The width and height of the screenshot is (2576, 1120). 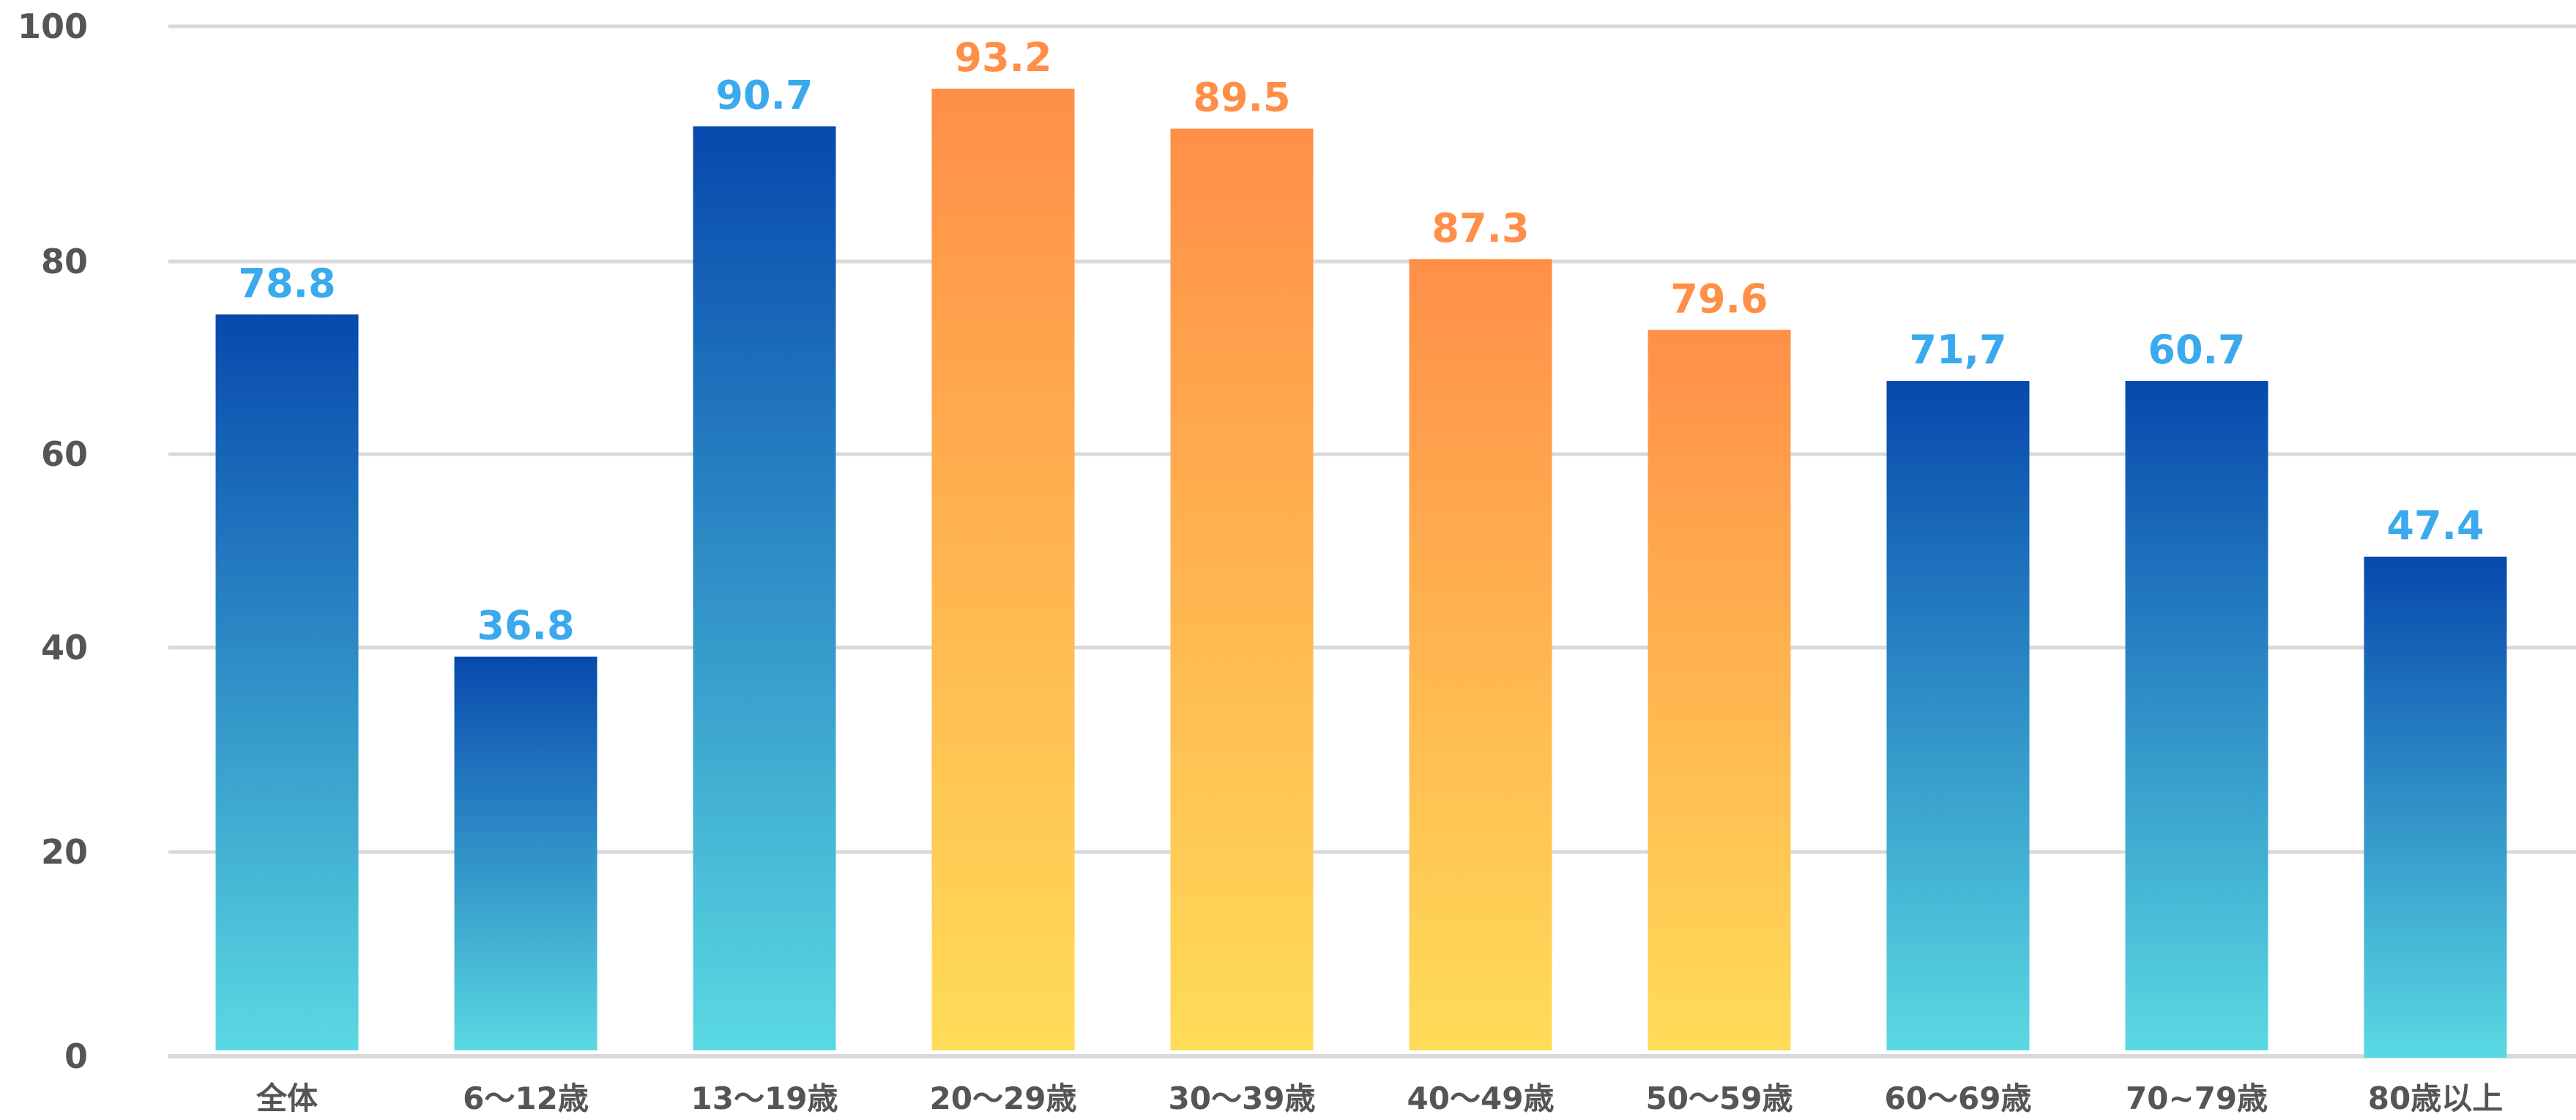 What do you see at coordinates (287, 1098) in the screenshot?
I see `x-tick-label: 全体` at bounding box center [287, 1098].